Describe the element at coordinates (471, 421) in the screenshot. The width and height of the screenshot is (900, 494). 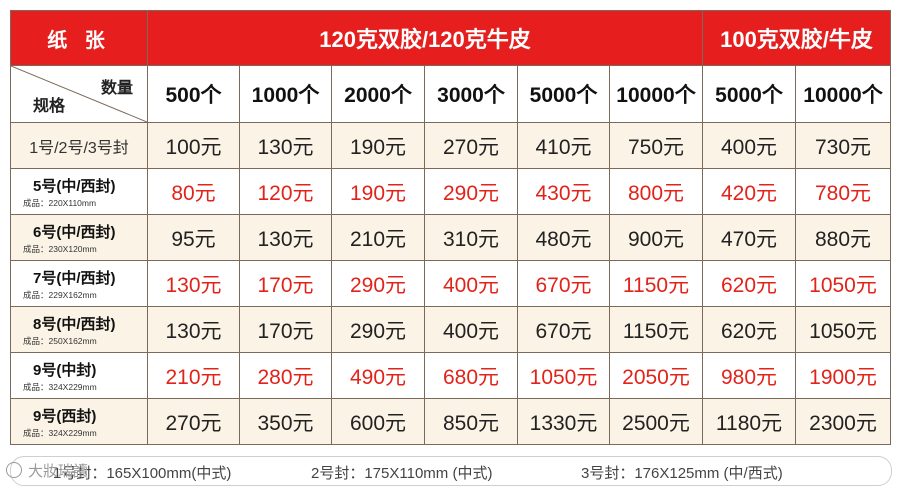
I see `price-cell: 850元` at that location.